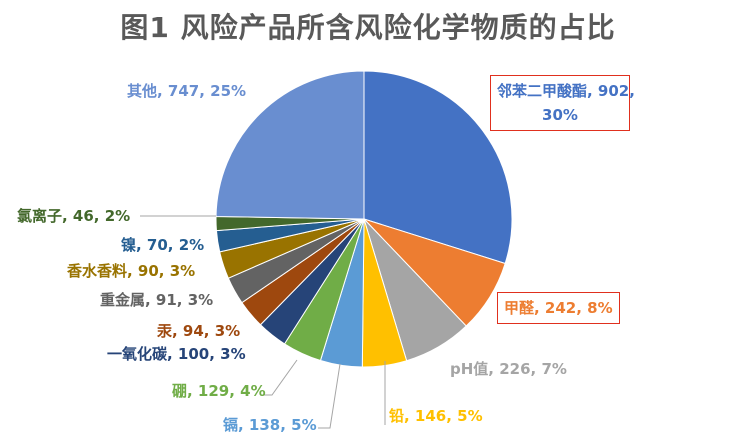 The width and height of the screenshot is (736, 441). I want to click on label-fragrance: 香水香料, 90, 3%, so click(131, 271).